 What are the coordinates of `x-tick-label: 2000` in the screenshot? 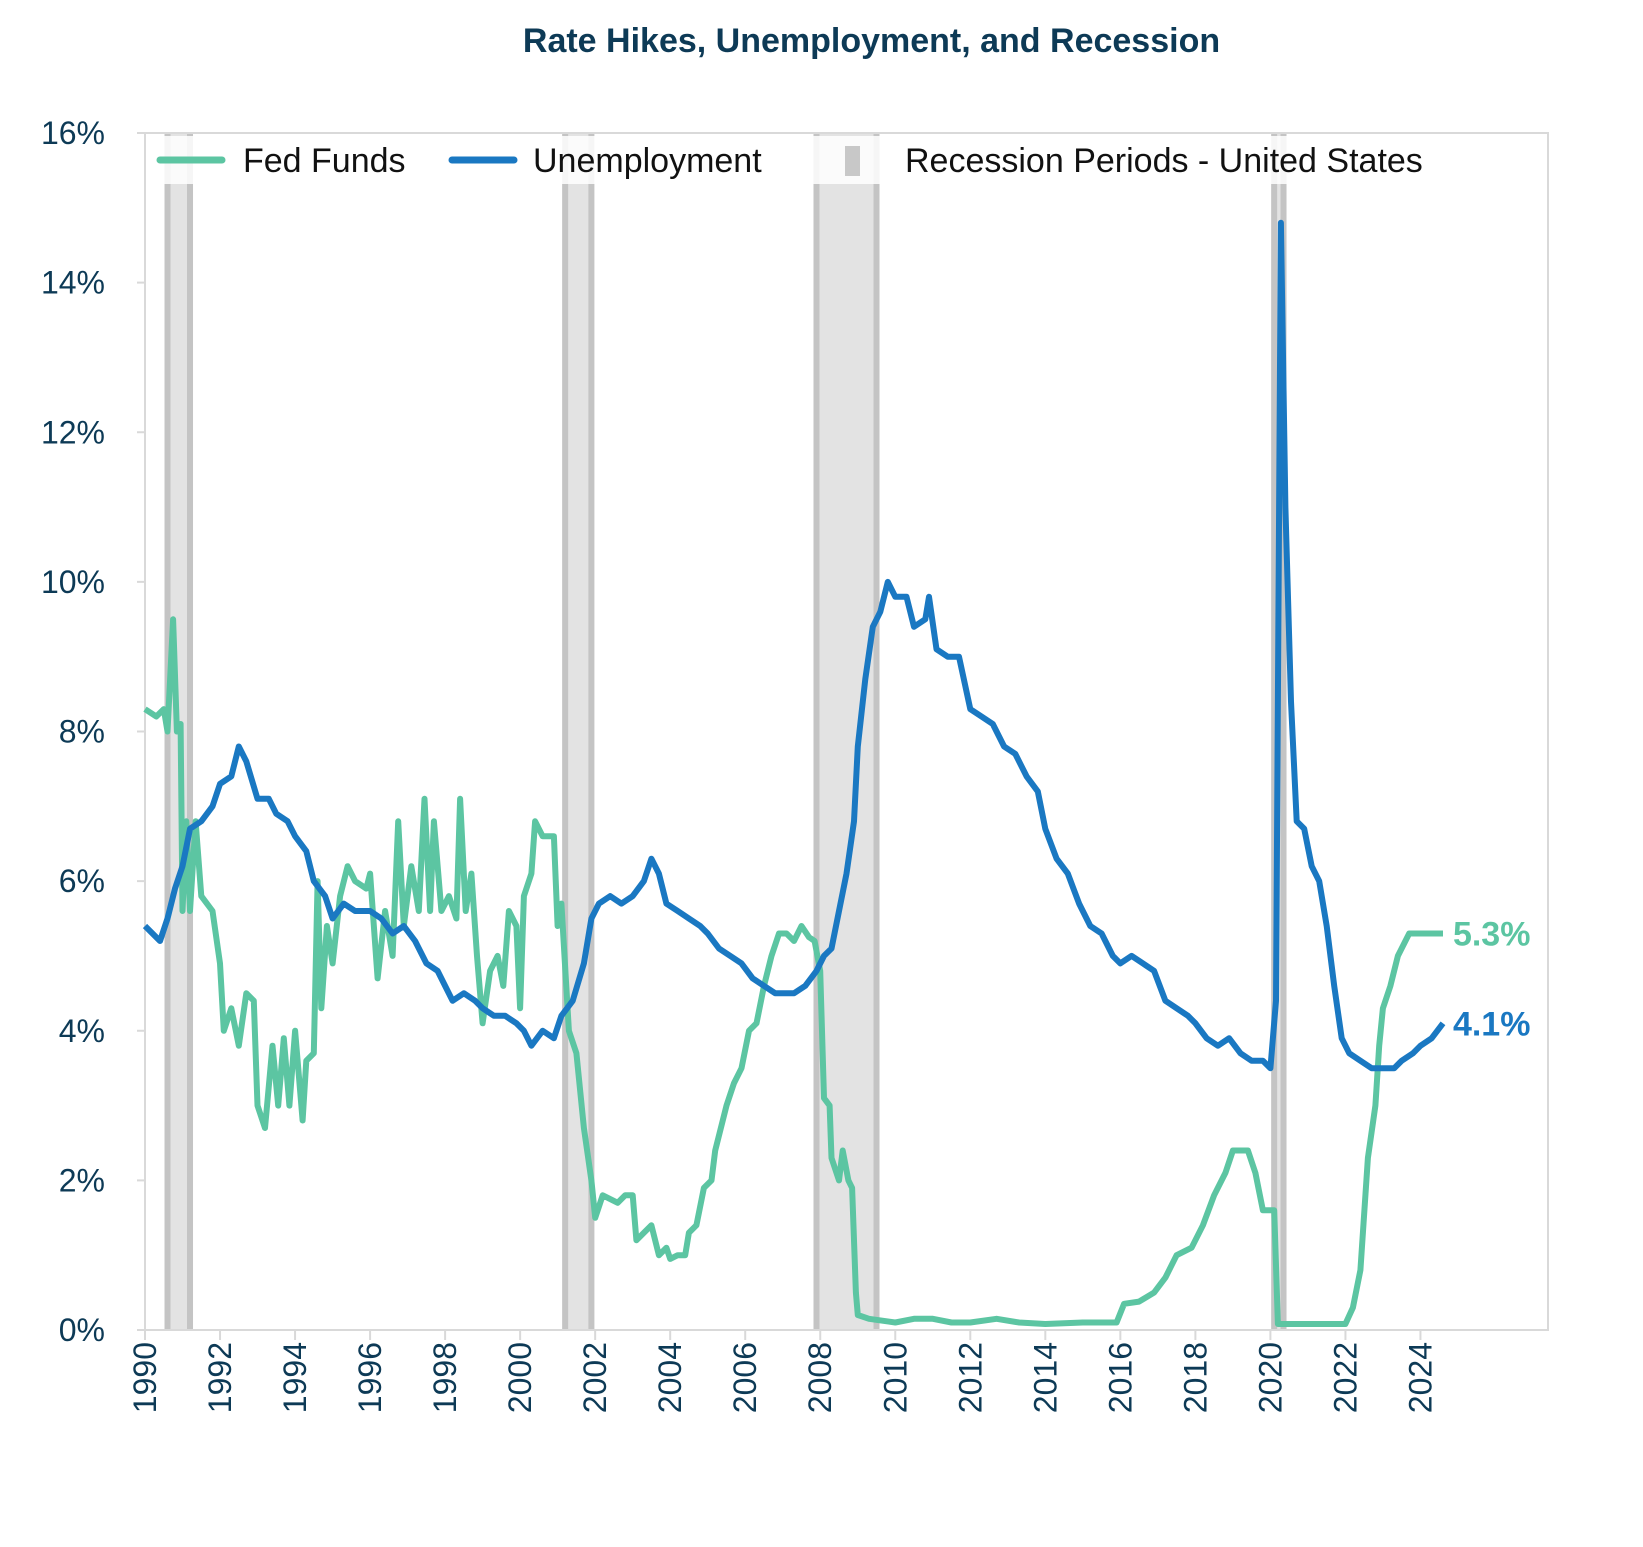 It's located at (520, 1377).